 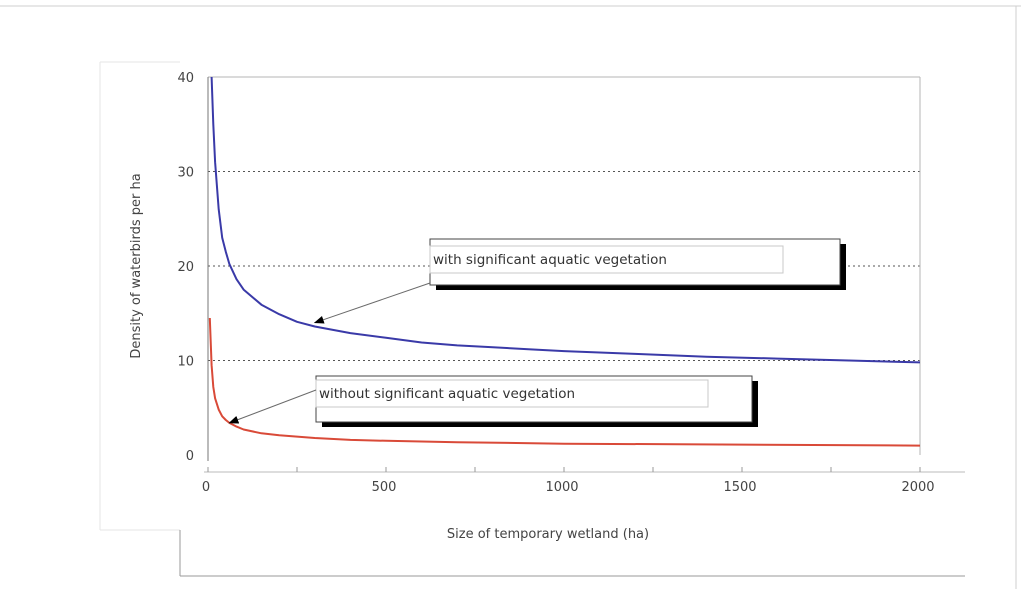 I want to click on y-axis-title: Density of waterbirds per ha, so click(x=136, y=265).